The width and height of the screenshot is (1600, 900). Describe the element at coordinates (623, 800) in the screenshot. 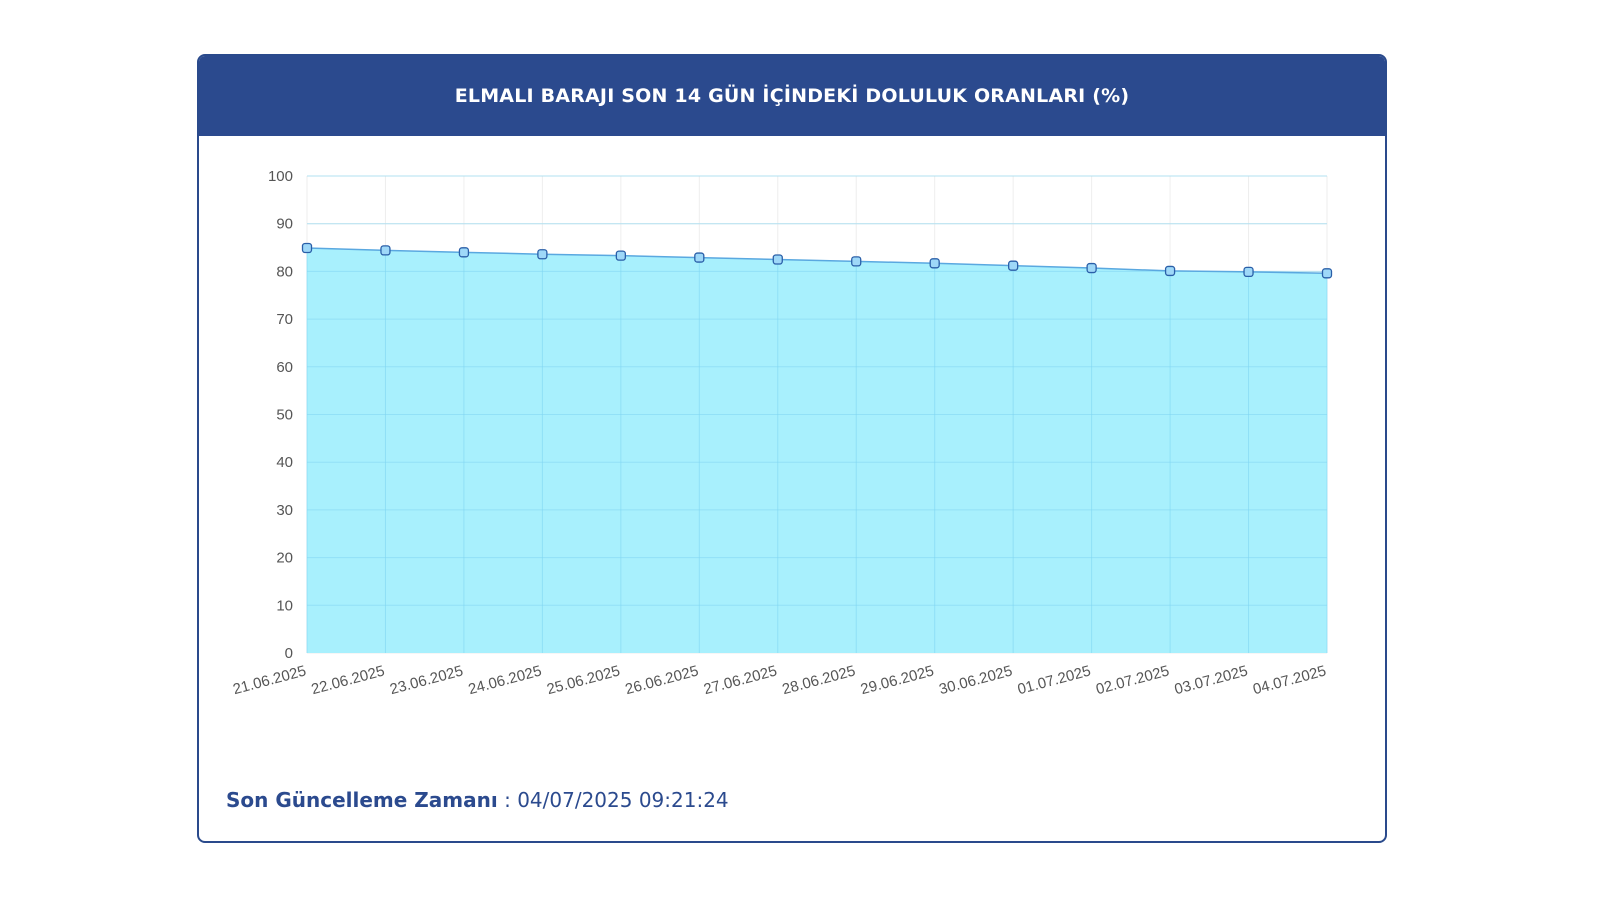

I see `last-update-value: 04/07/2025 09:21:24` at that location.